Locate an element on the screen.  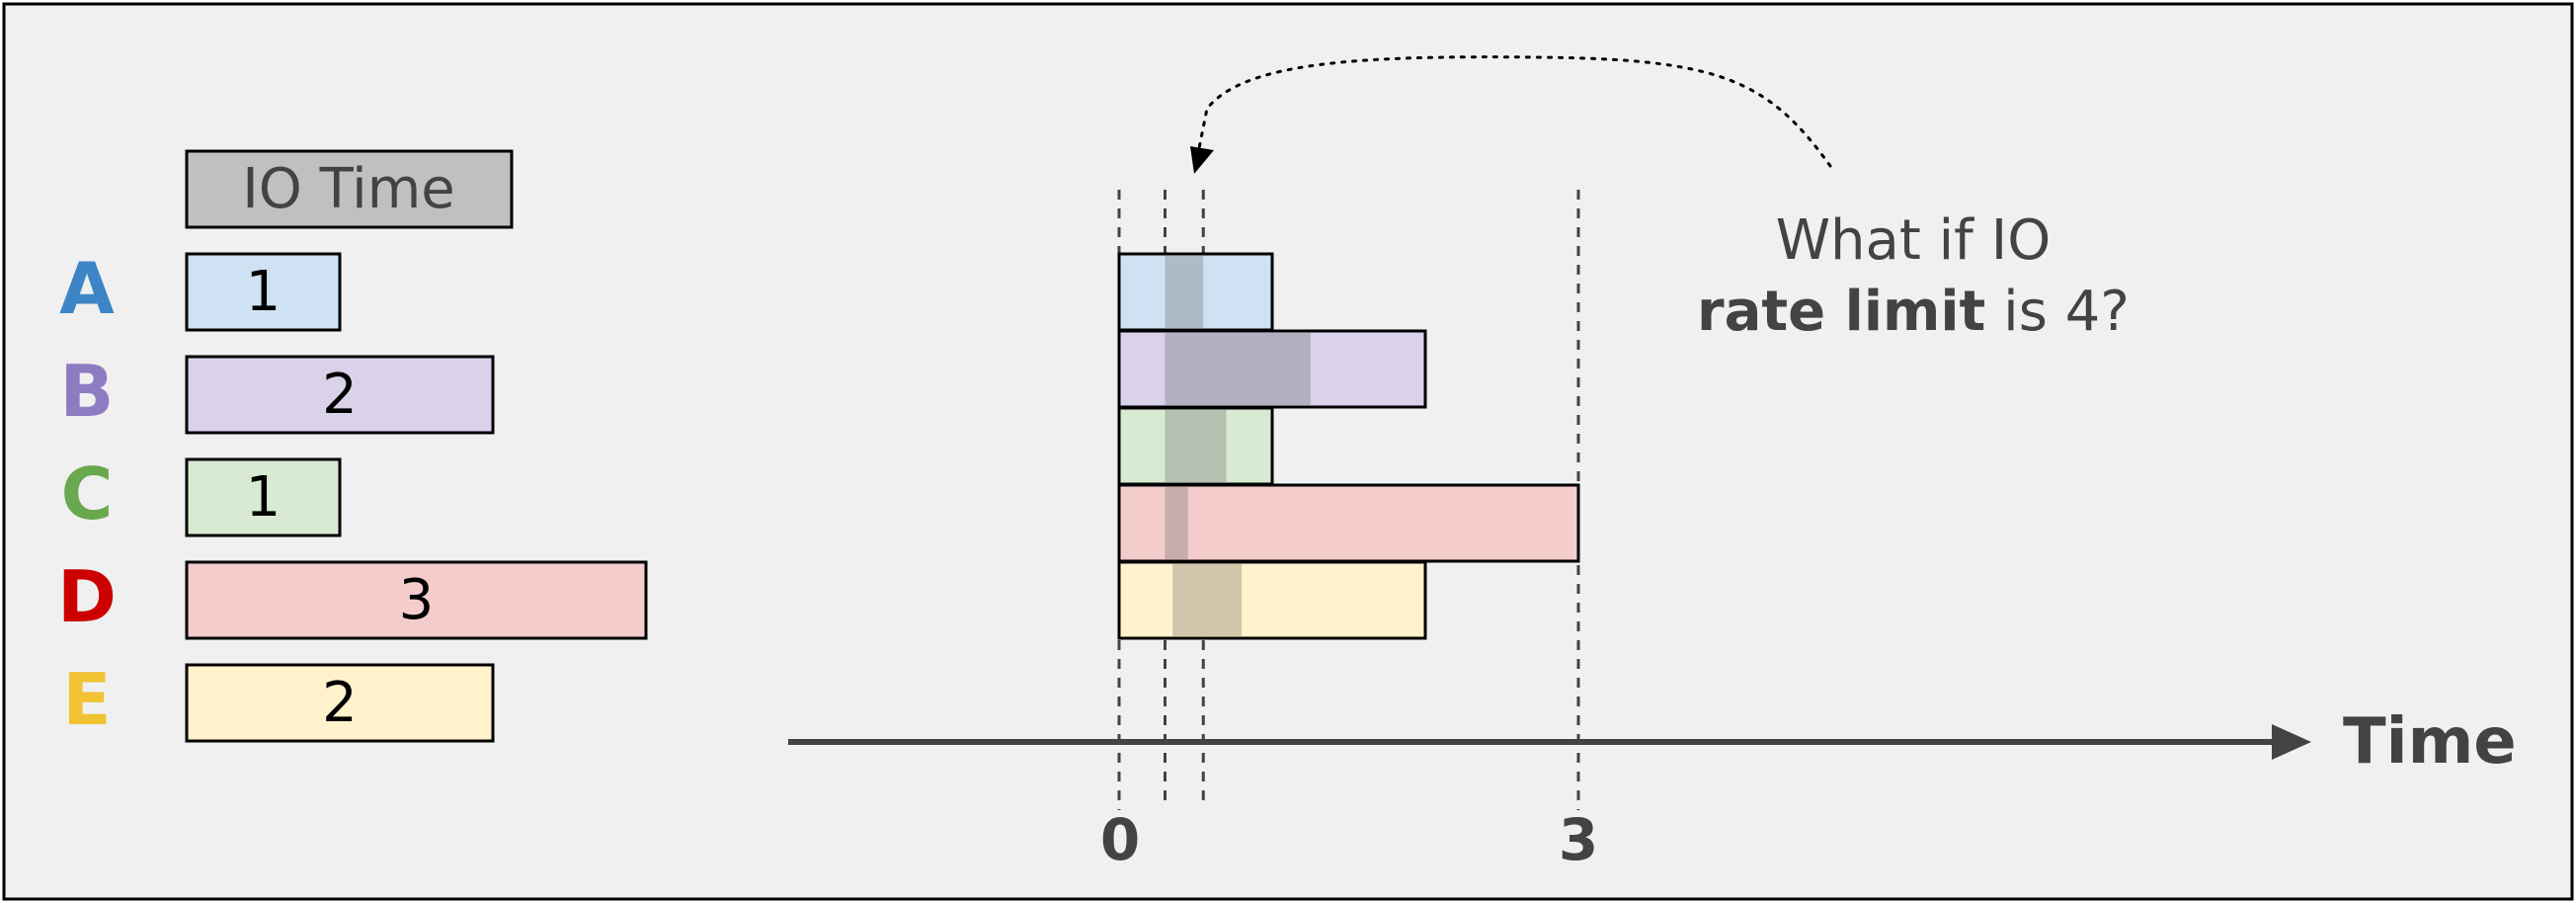
legend-header: IO Time is located at coordinates (348, 189).